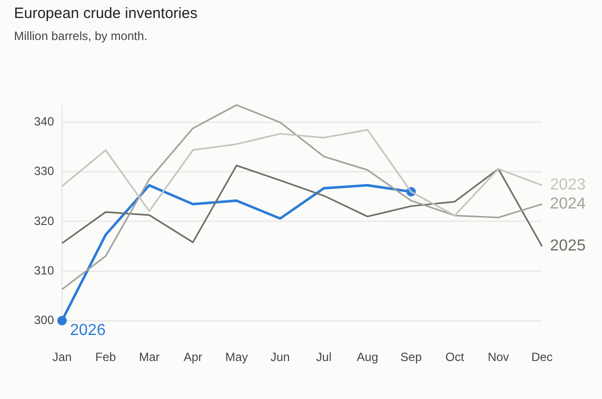 The width and height of the screenshot is (602, 399). I want to click on x-tick-label: Apr, so click(193, 357).